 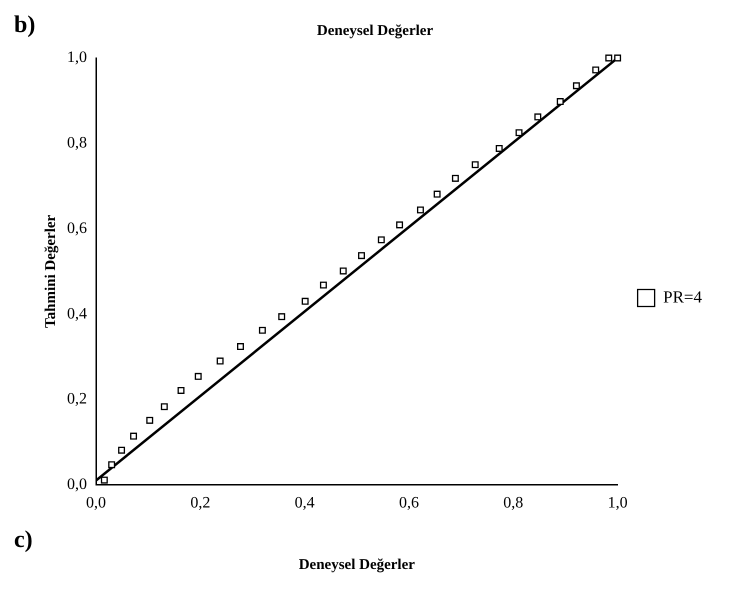 What do you see at coordinates (77, 485) in the screenshot?
I see `y-tick-label: 0,0` at bounding box center [77, 485].